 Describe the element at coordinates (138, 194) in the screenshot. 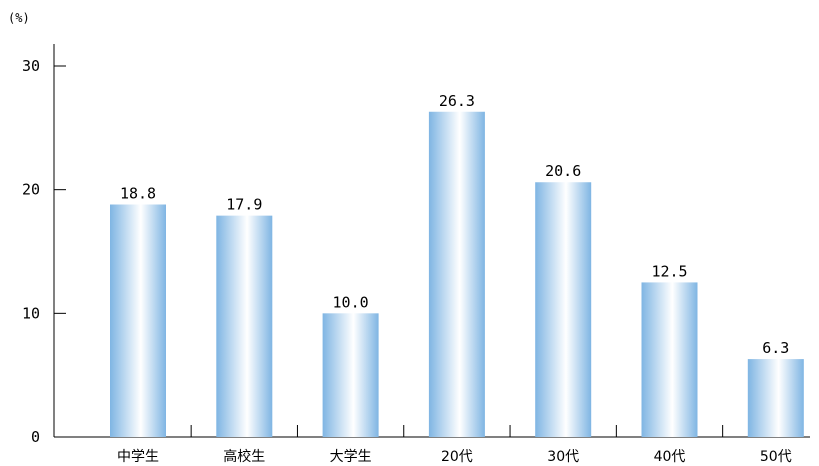

I see `bar-value-label: 18.8` at that location.